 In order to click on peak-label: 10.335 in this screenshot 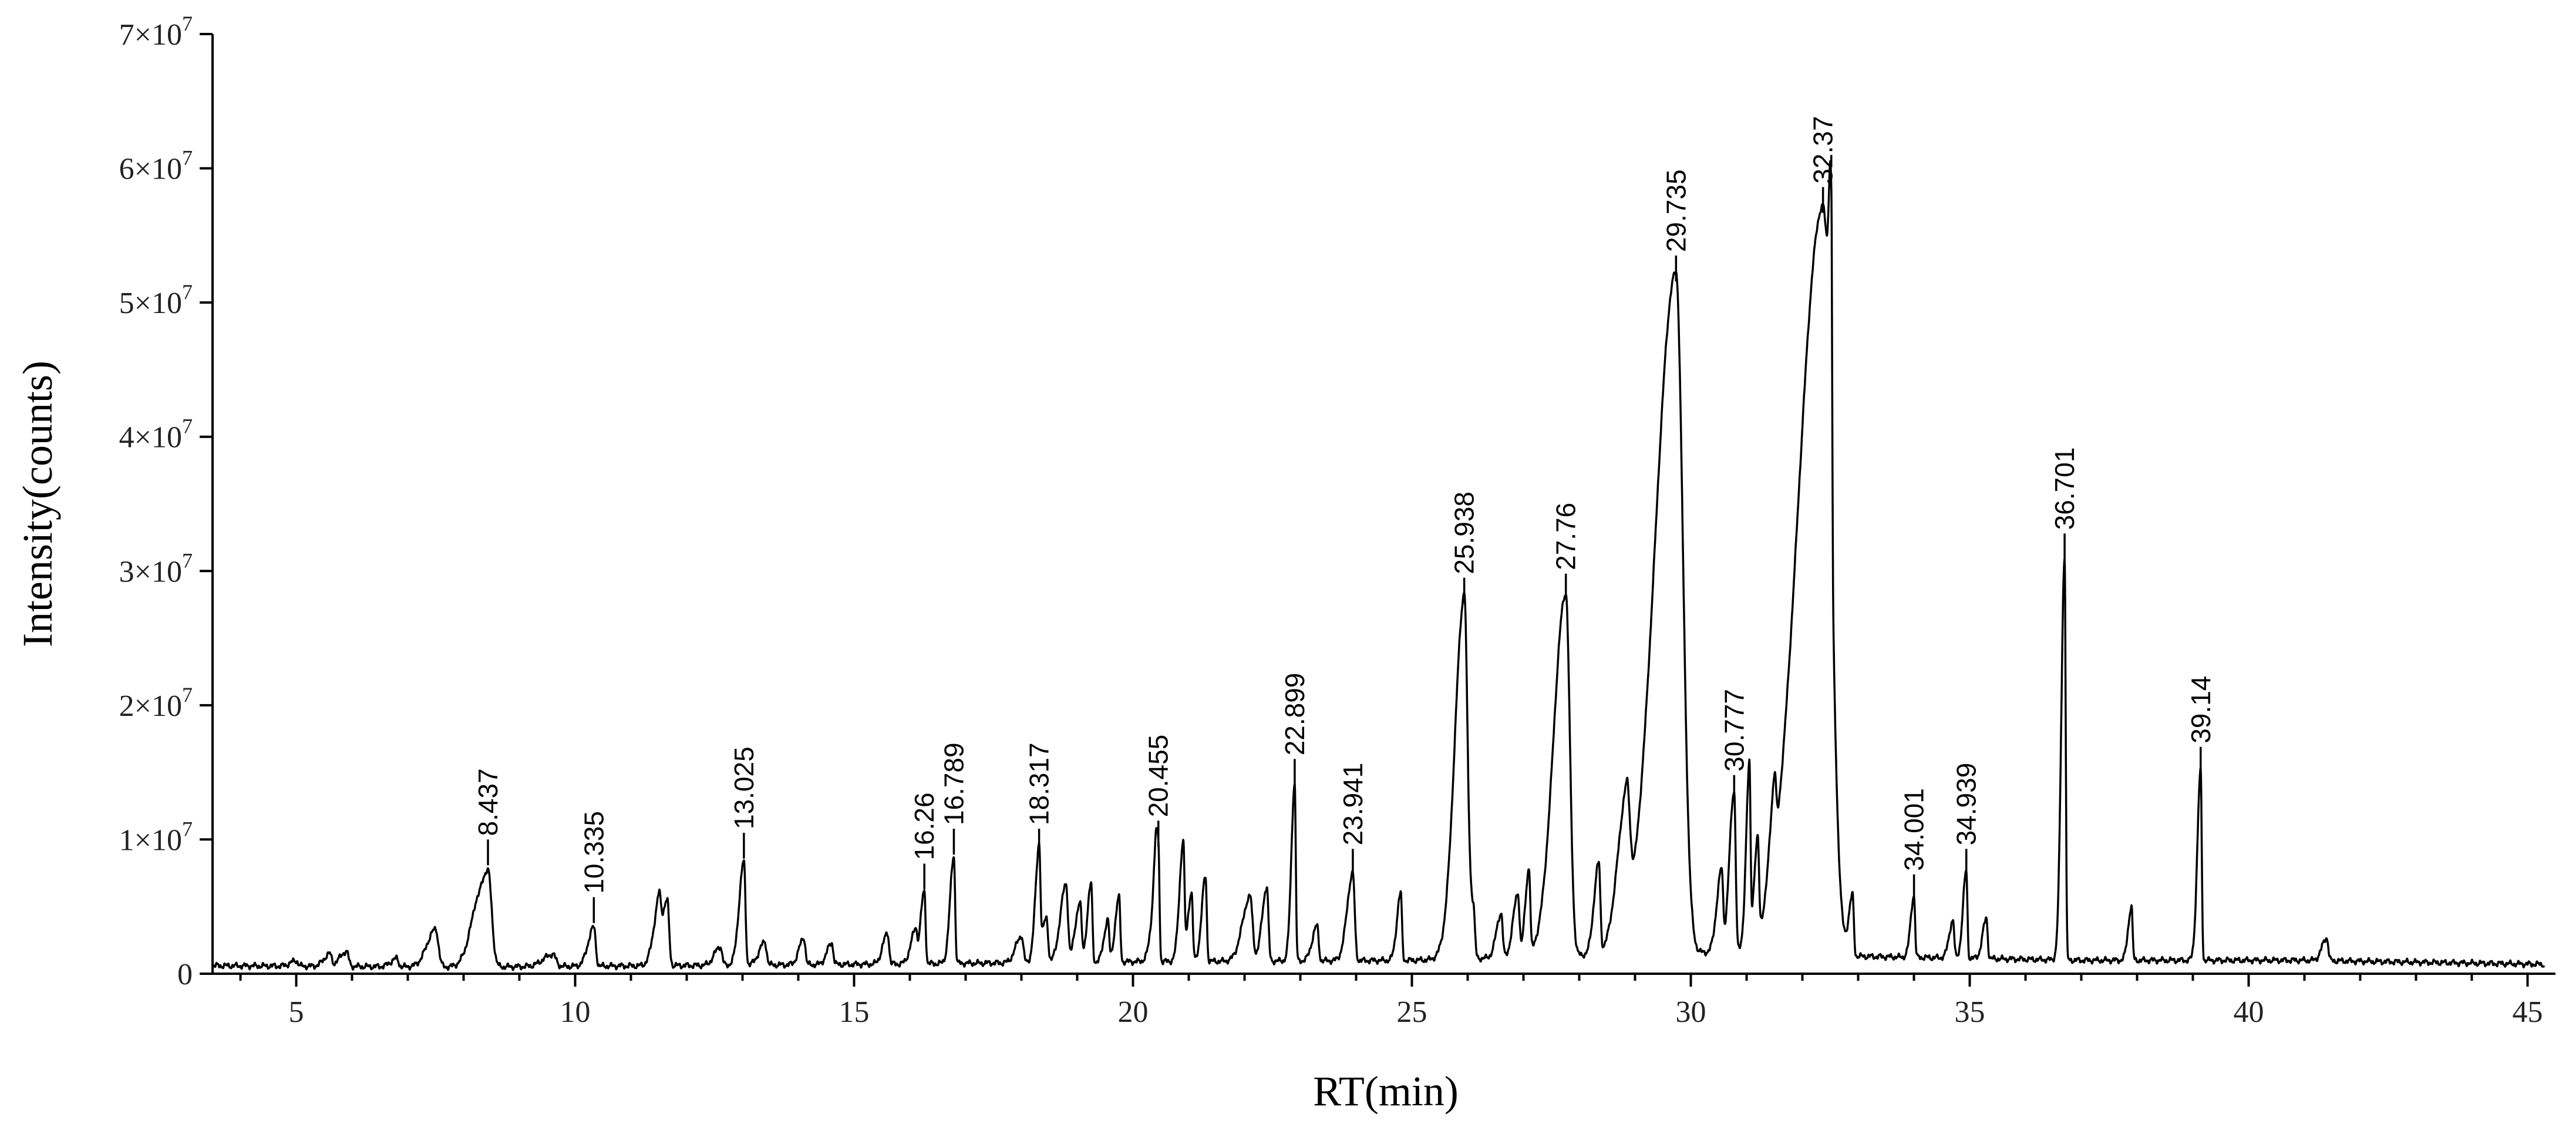, I will do `click(593, 852)`.